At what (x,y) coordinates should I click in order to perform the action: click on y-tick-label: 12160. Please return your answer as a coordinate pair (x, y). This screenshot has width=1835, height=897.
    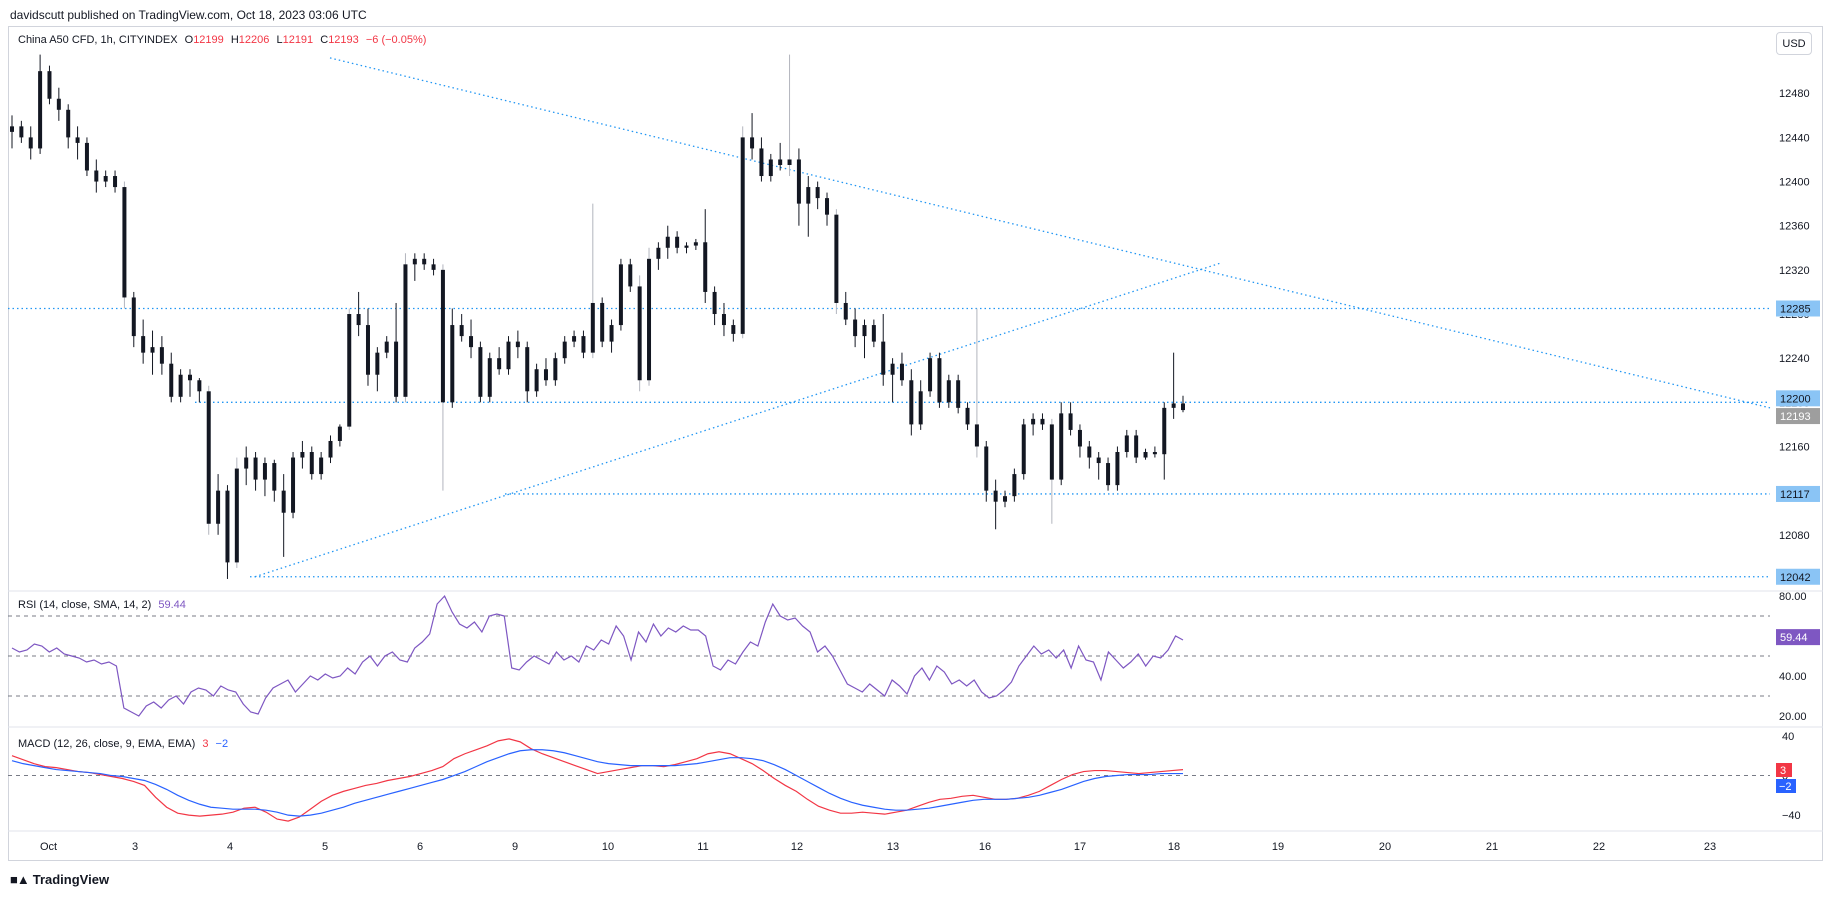
    Looking at the image, I should click on (1794, 447).